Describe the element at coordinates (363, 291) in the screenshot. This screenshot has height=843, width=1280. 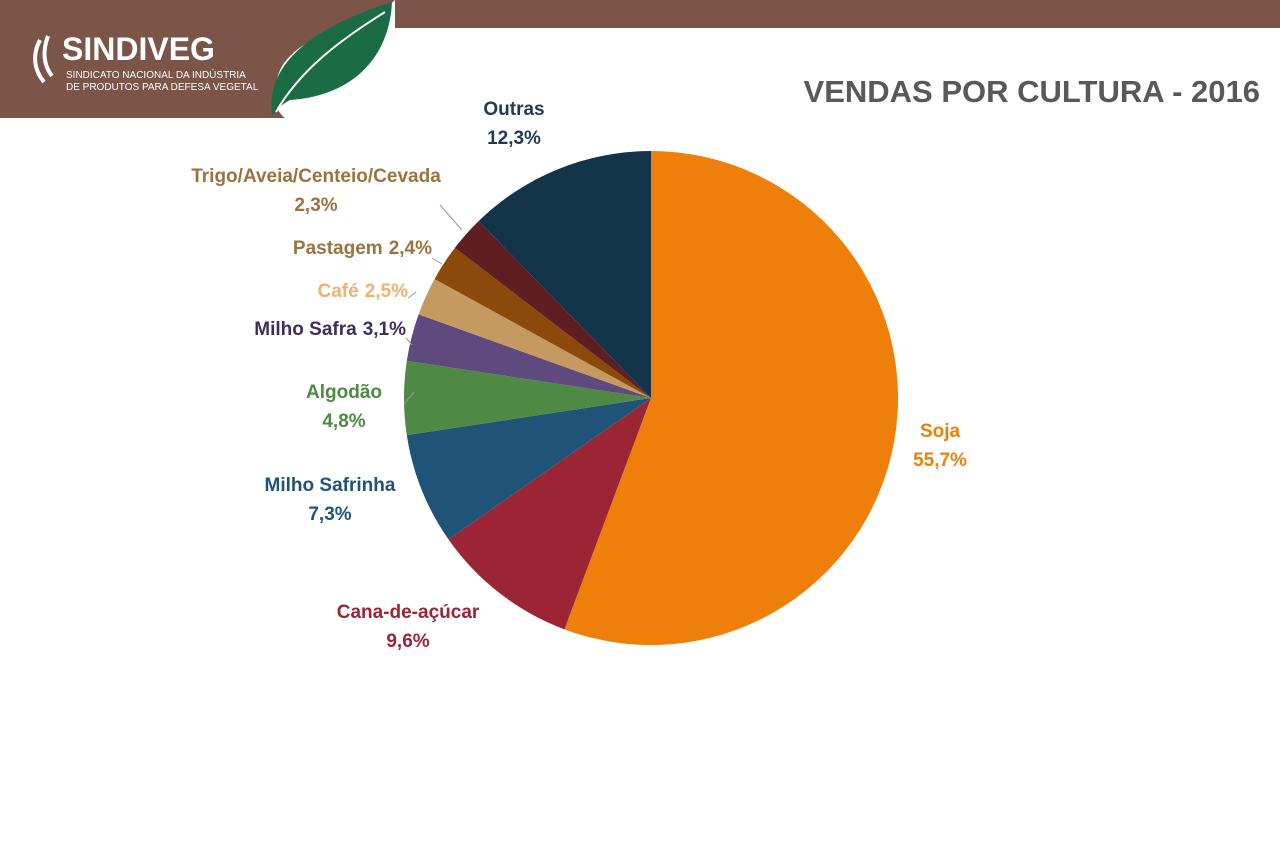
I see `slice-label: Café 2,5%` at that location.